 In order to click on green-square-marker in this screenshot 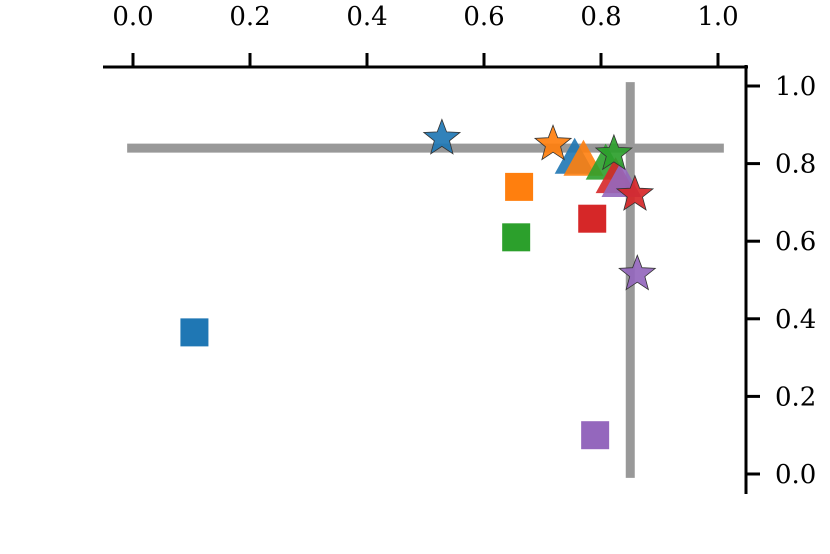, I will do `click(516, 237)`.